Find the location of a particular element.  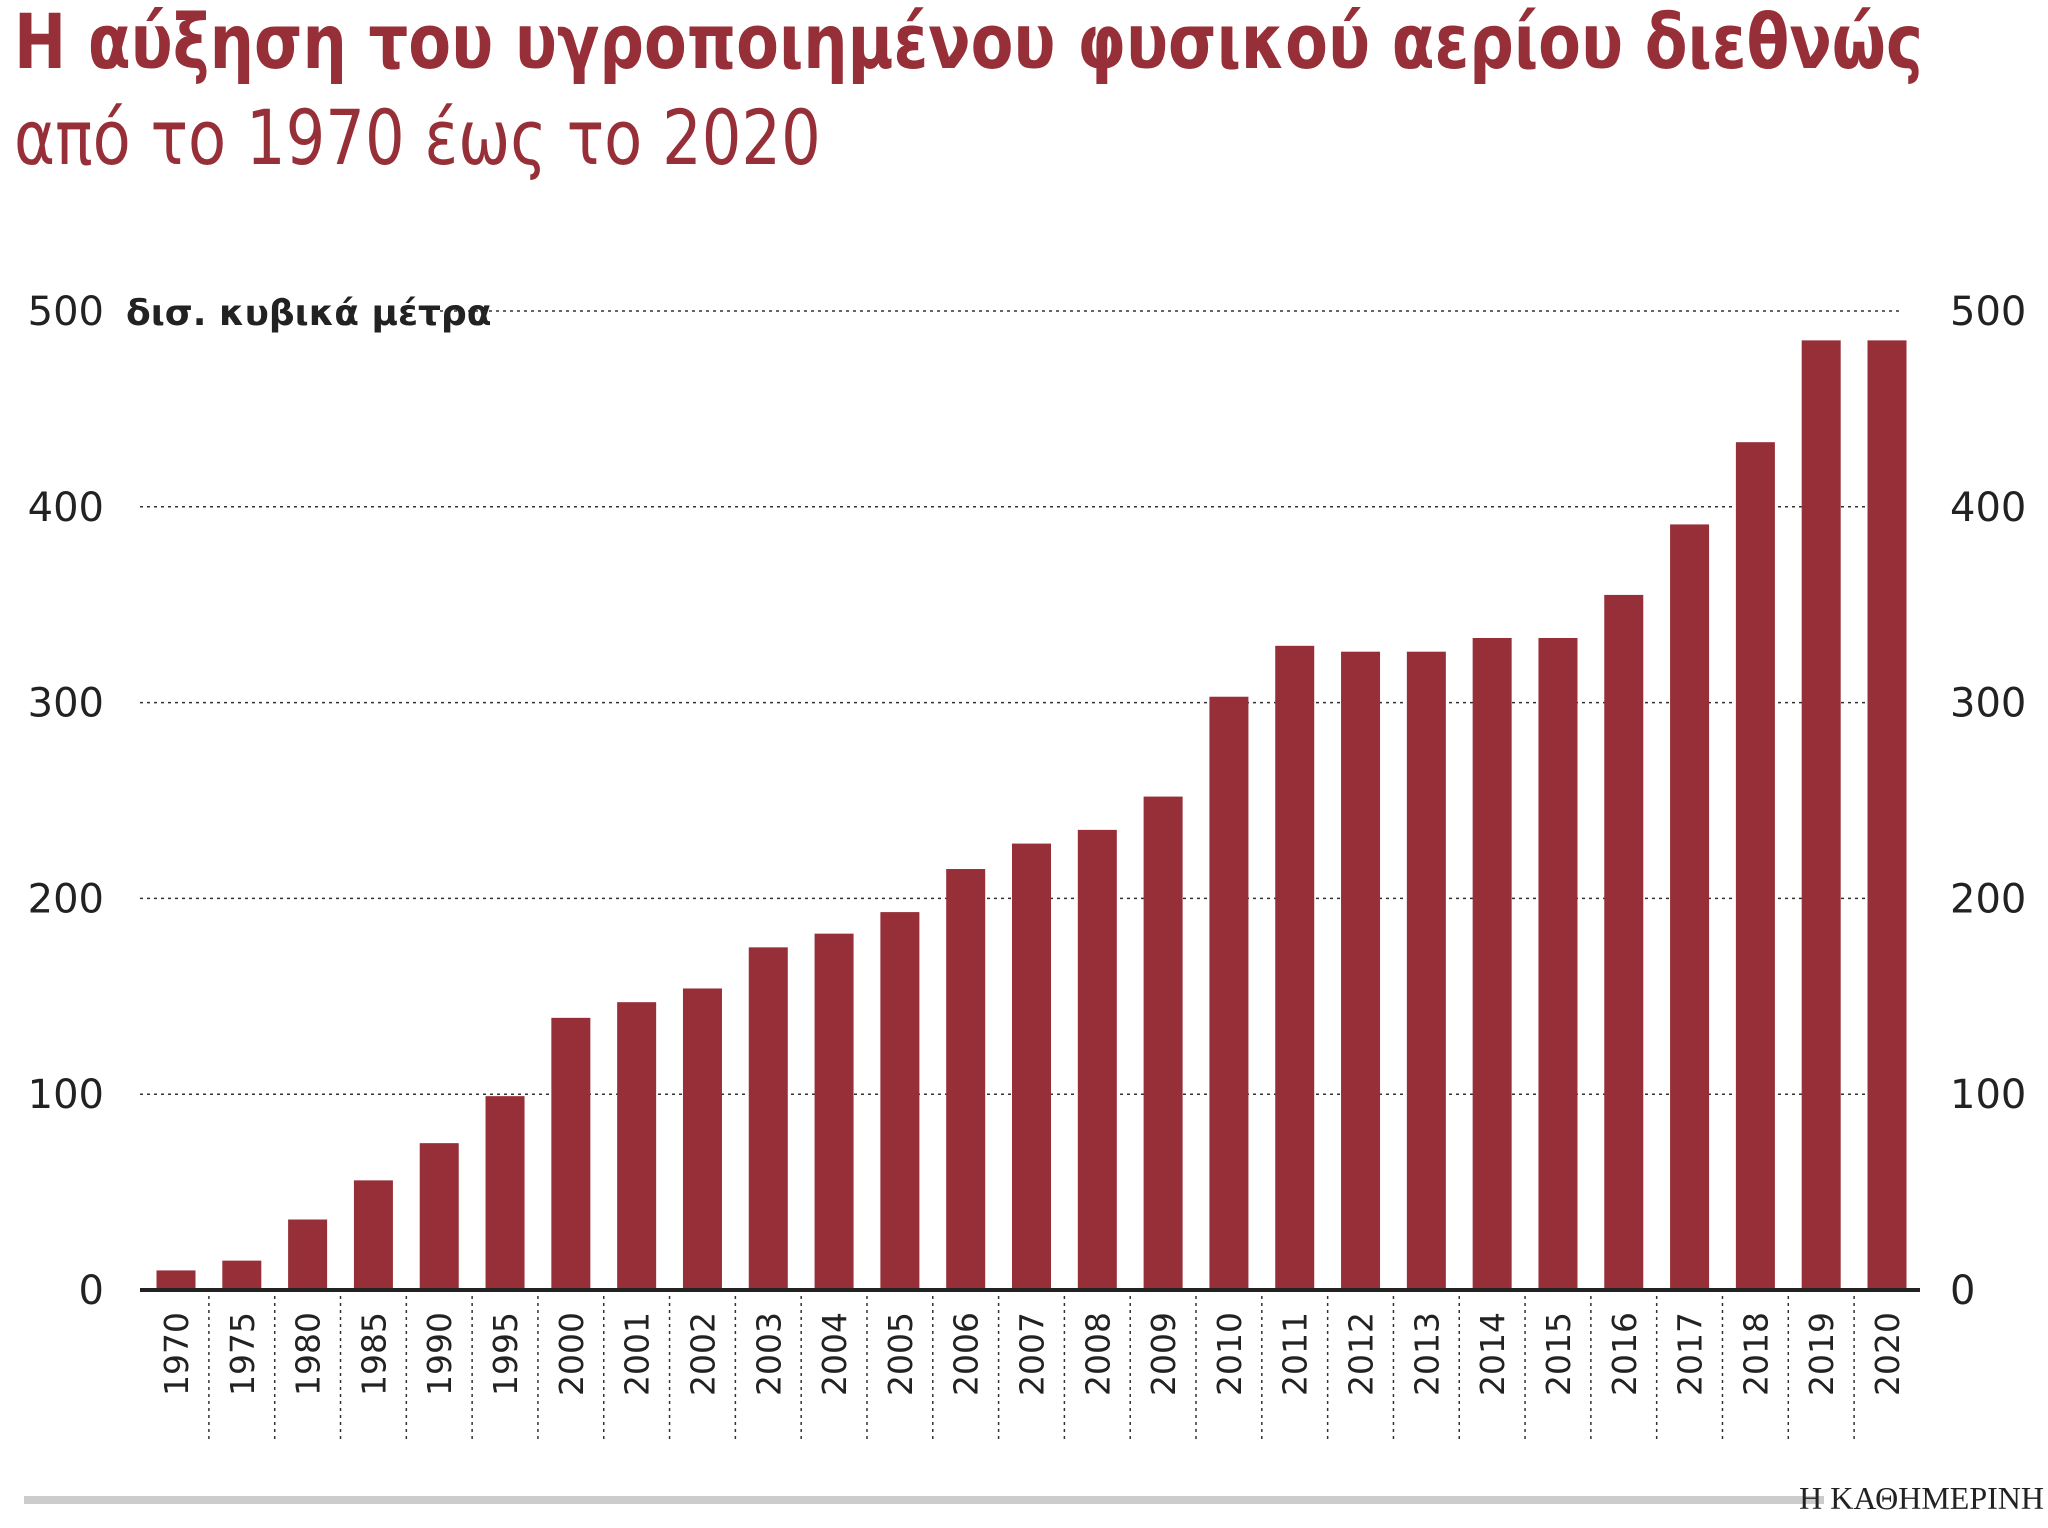

bar-2005 is located at coordinates (900, 1101).